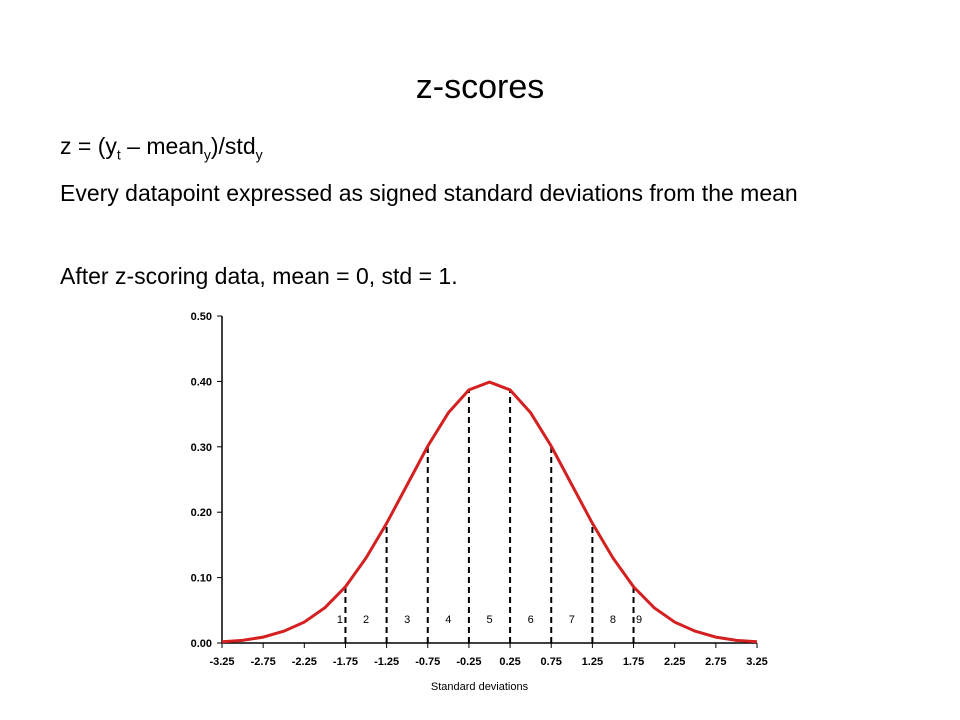 This screenshot has height=720, width=960. Describe the element at coordinates (366, 620) in the screenshot. I see `region-label: 2` at that location.